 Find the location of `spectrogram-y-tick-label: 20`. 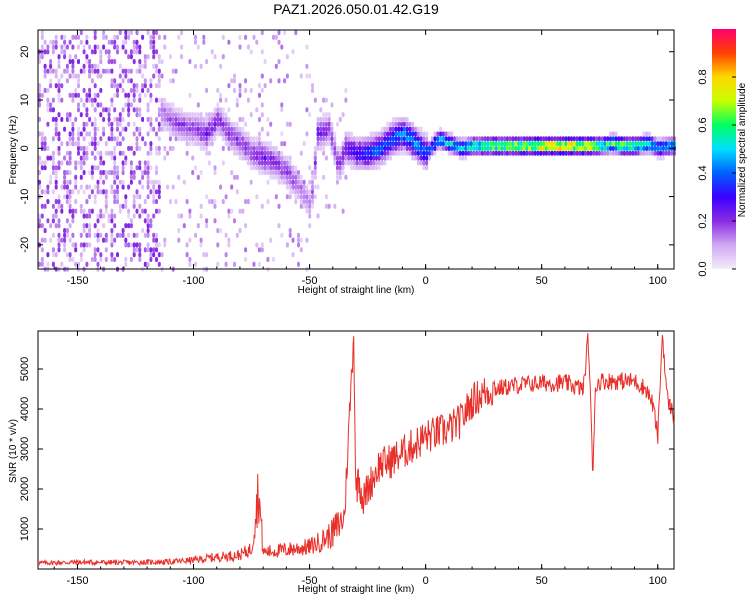

spectrogram-y-tick-label: 20 is located at coordinates (25, 52).